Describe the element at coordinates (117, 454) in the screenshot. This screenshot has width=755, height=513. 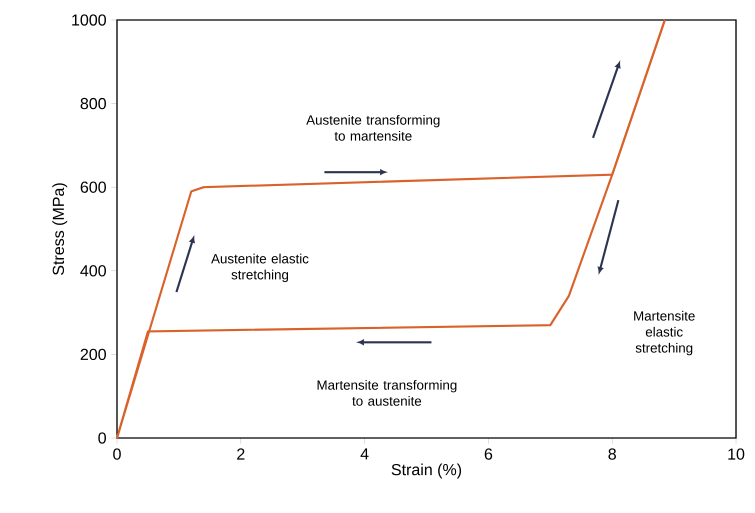
I see `x-tick-label: 0` at that location.